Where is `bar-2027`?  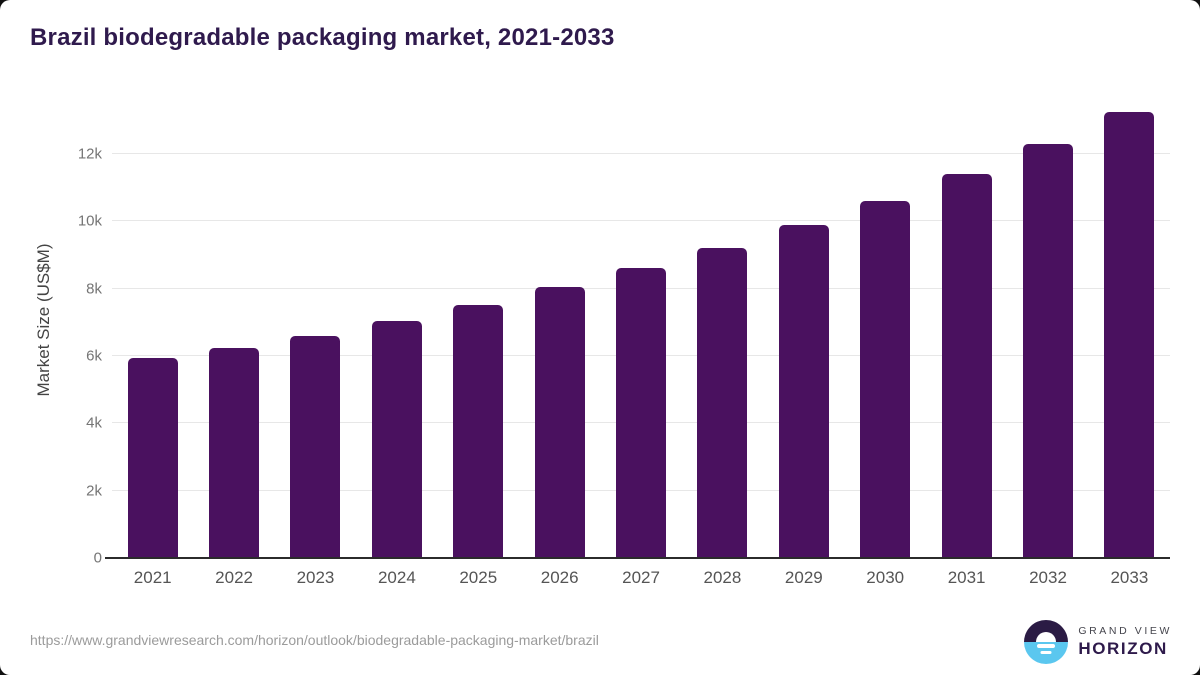
bar-2027 is located at coordinates (641, 413).